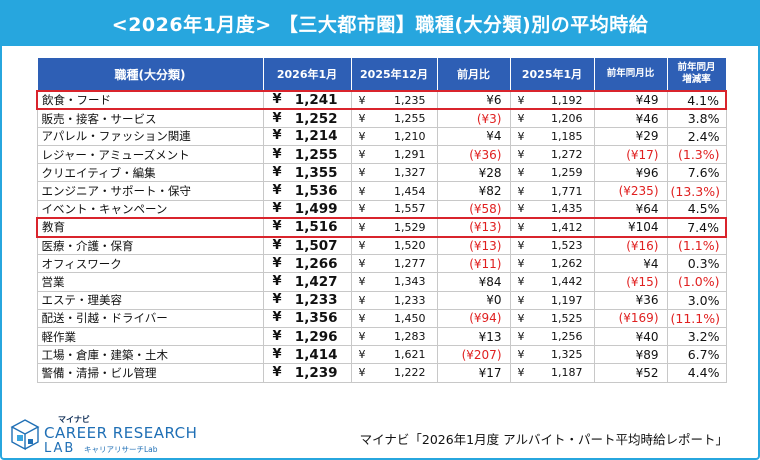 The width and height of the screenshot is (760, 460). Describe the element at coordinates (150, 74) in the screenshot. I see `header-job: 職種(大分類)` at that location.